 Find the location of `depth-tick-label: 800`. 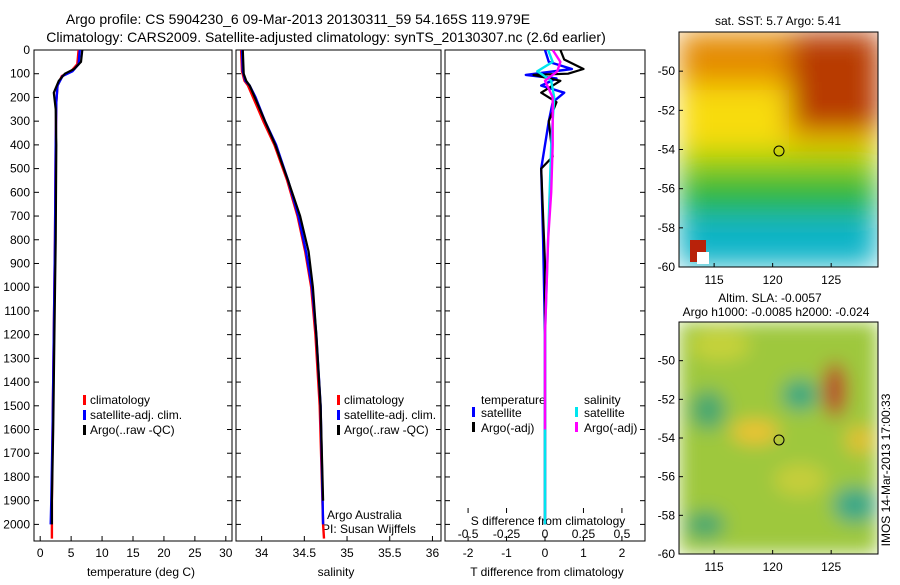

depth-tick-label: 800 is located at coordinates (20, 240).